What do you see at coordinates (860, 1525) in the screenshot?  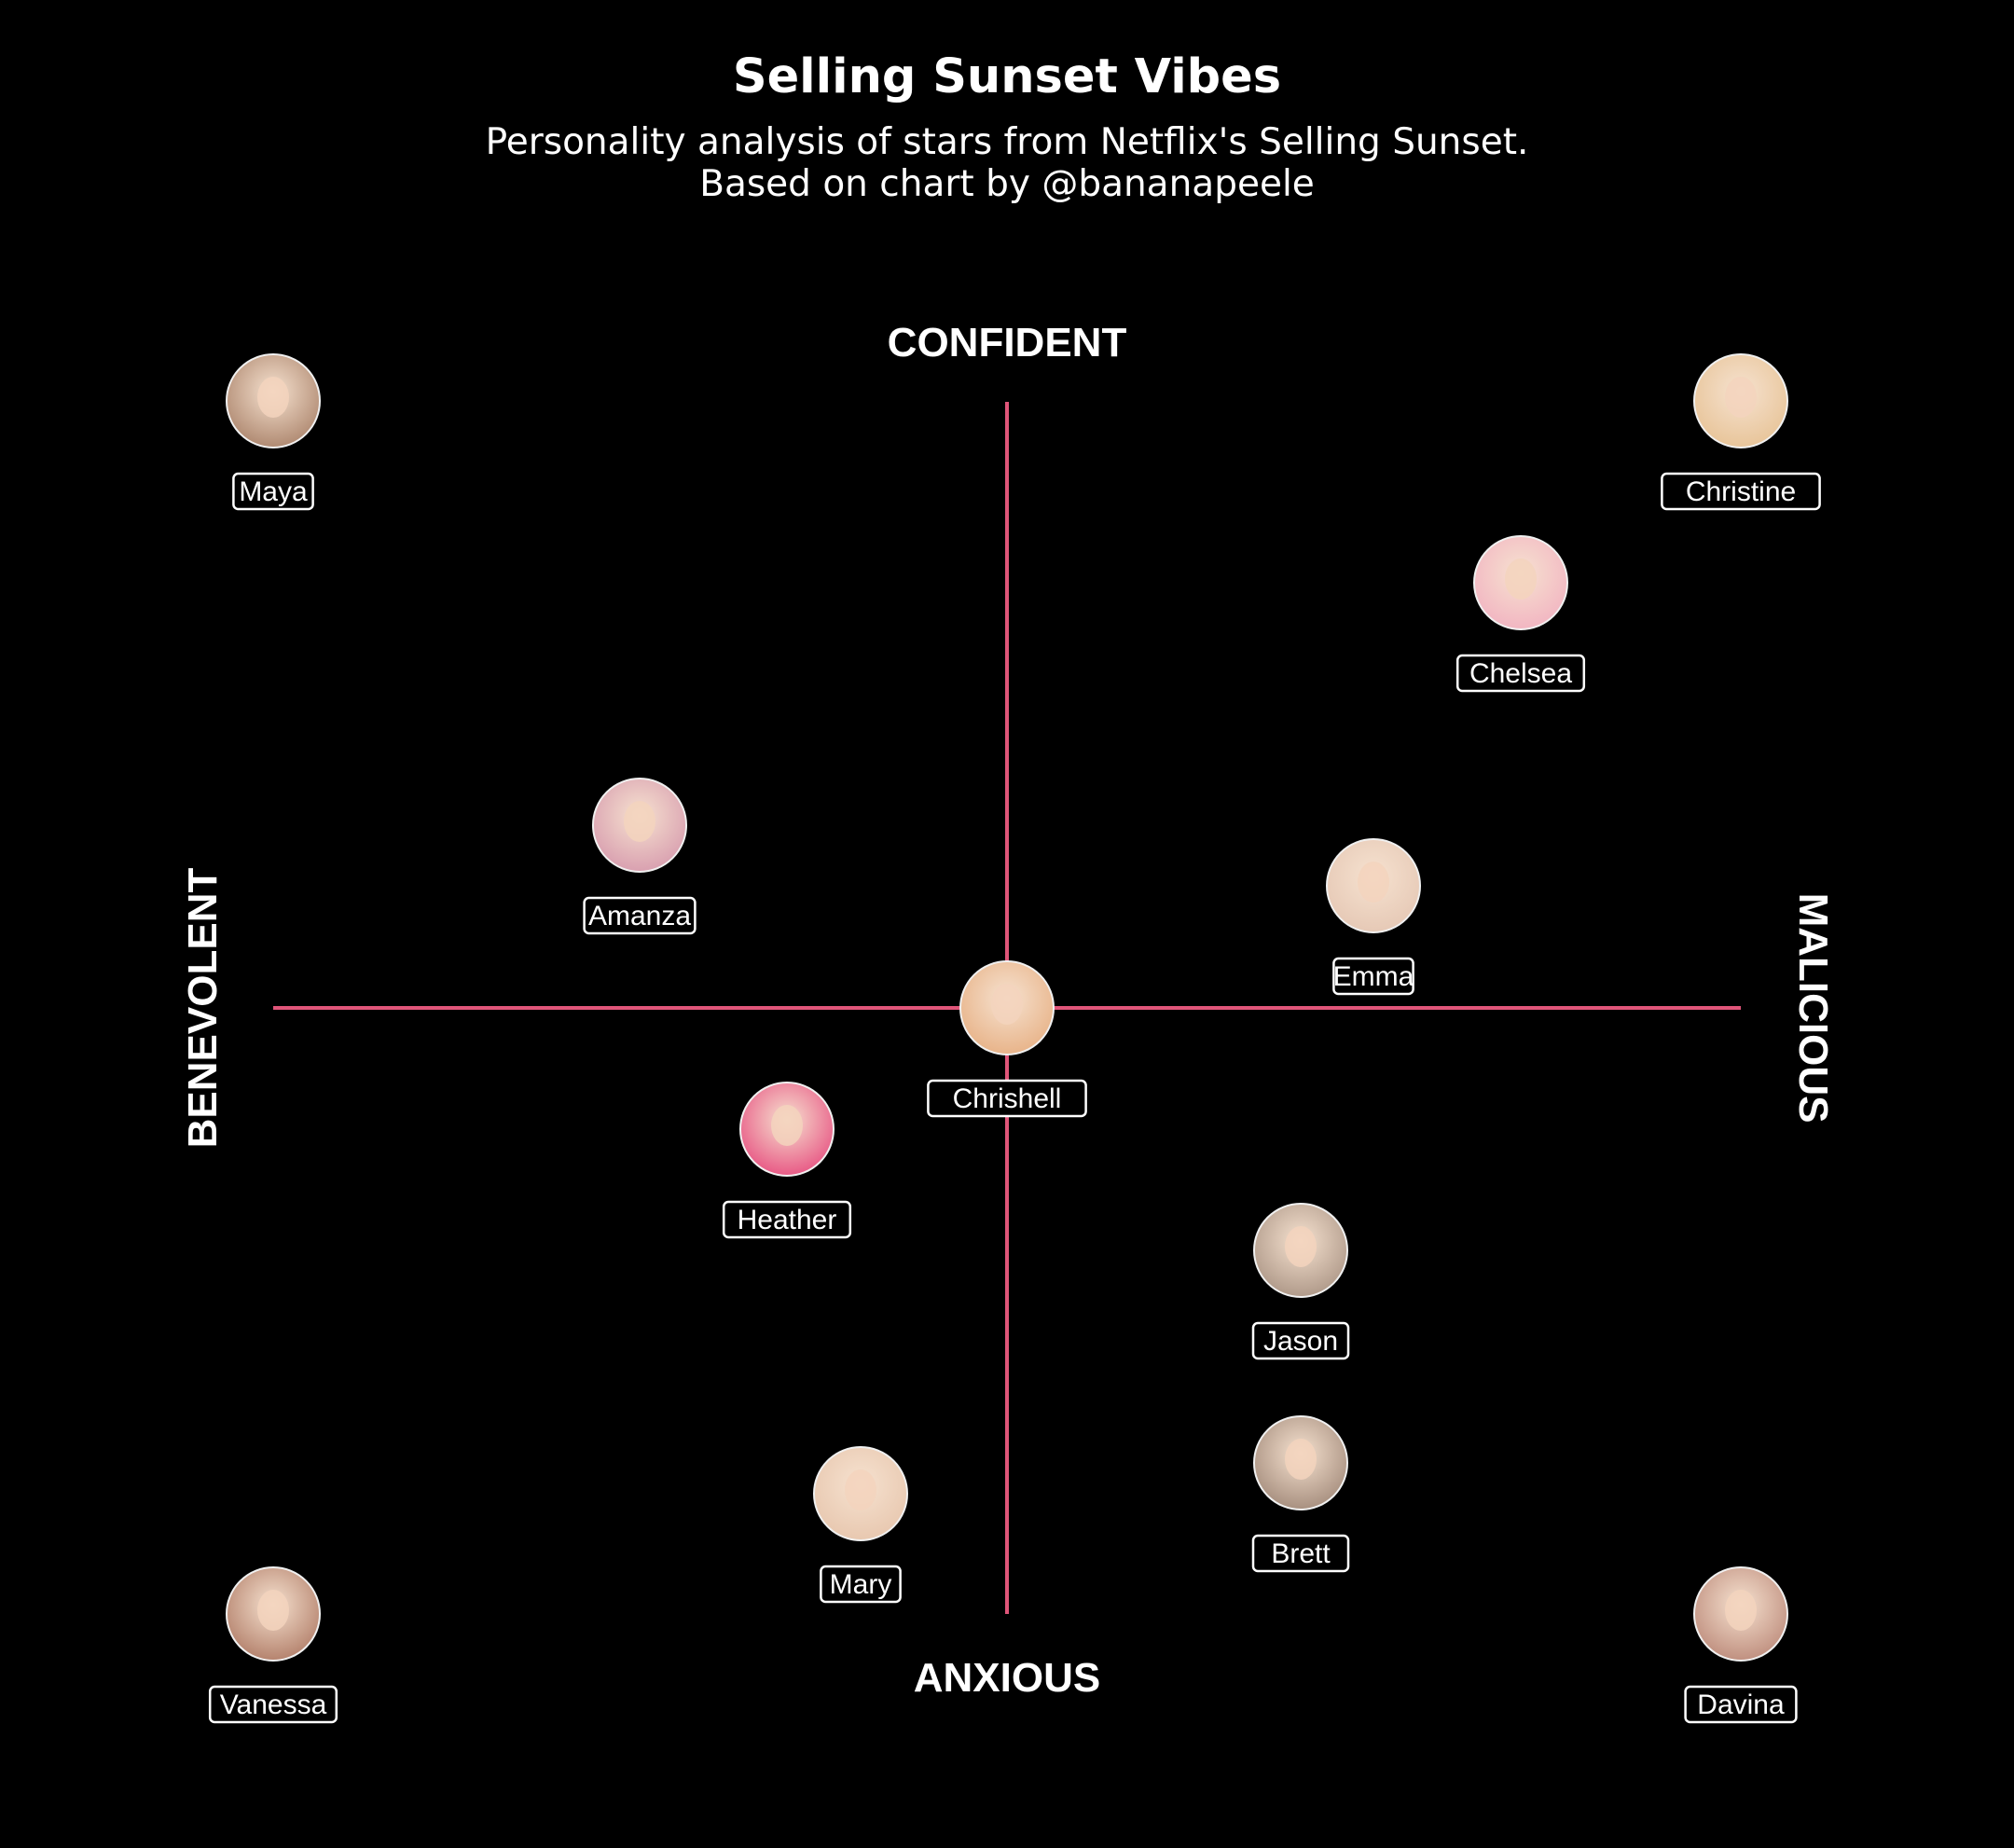 I see `data-point-mary: Mary` at bounding box center [860, 1525].